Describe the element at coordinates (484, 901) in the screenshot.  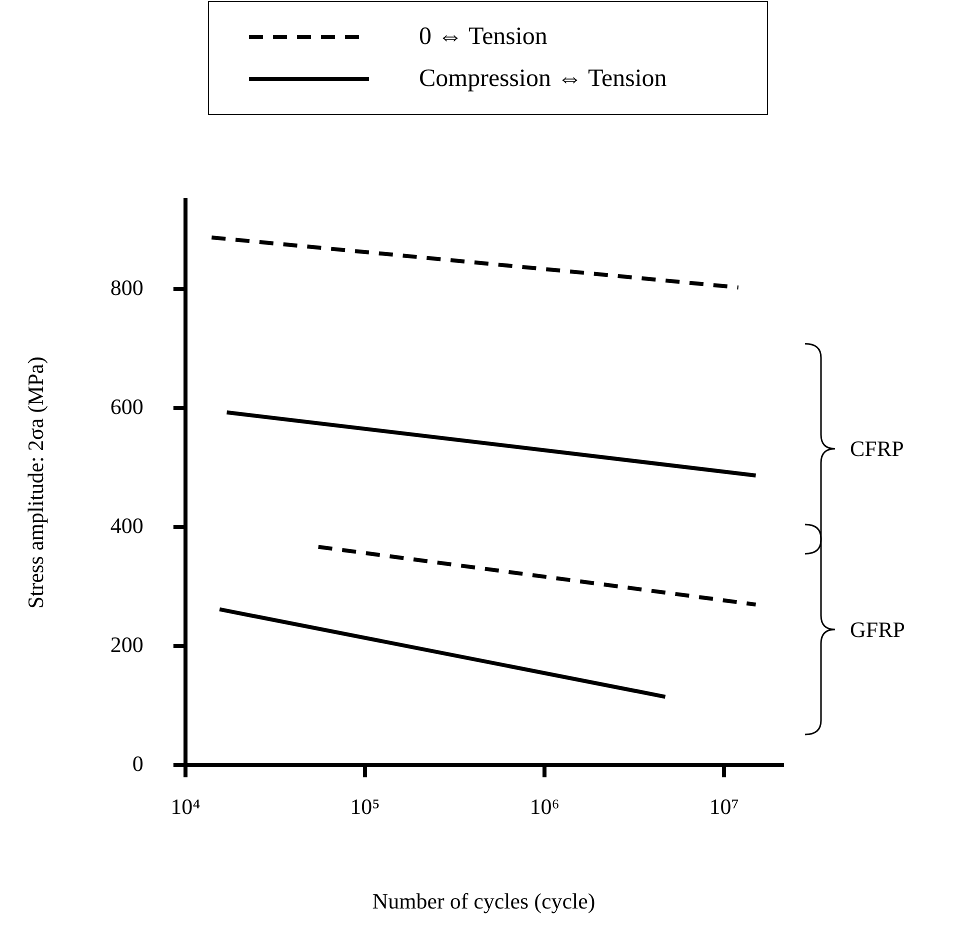
I see `x-axis-title: Number of cycles (cycle)` at that location.